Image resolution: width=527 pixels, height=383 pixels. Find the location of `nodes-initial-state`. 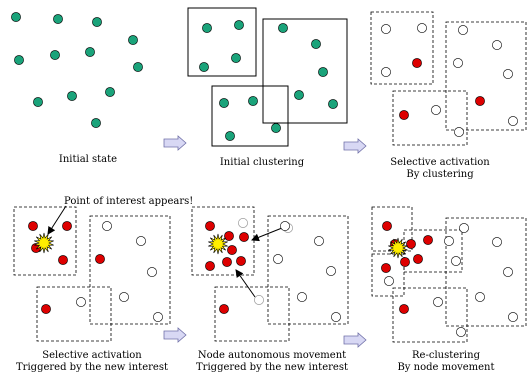

nodes-initial-state is located at coordinates (77, 70).